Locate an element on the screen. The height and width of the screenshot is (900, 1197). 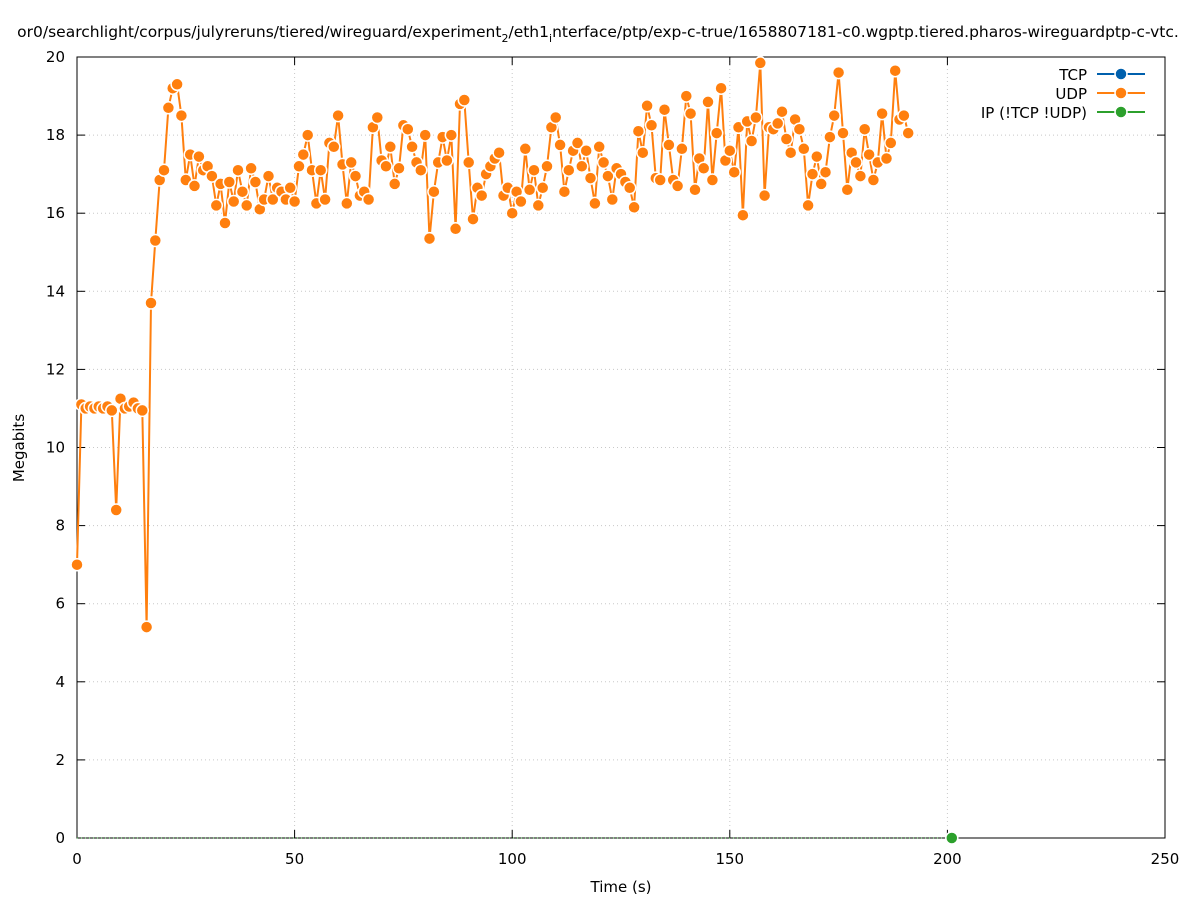
x-axis-label: Time (s) is located at coordinates (621, 887).